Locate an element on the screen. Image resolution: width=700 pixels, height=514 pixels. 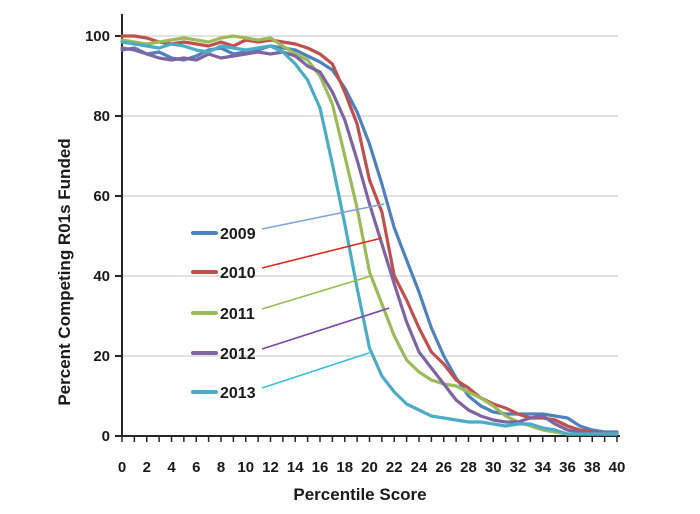
x-tick-label-20: 20 is located at coordinates (369, 467).